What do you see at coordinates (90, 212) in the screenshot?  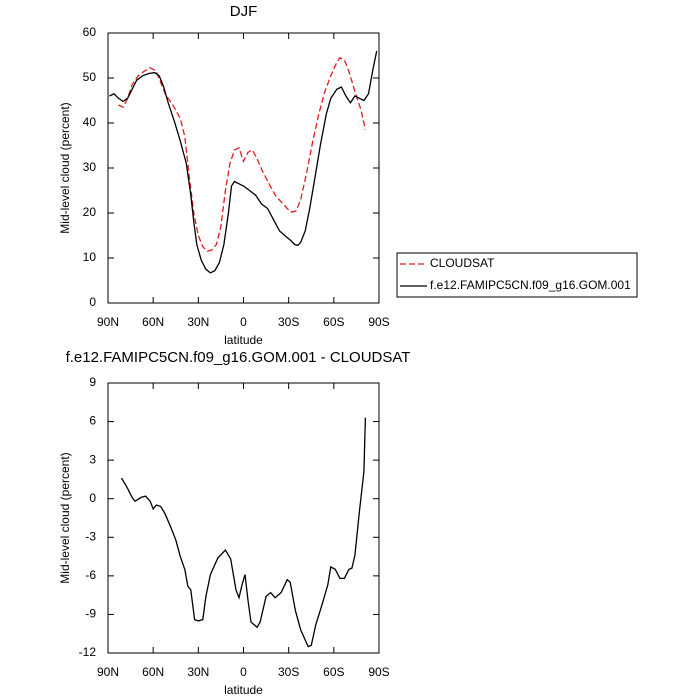 I see `y-tick-label: 20` at bounding box center [90, 212].